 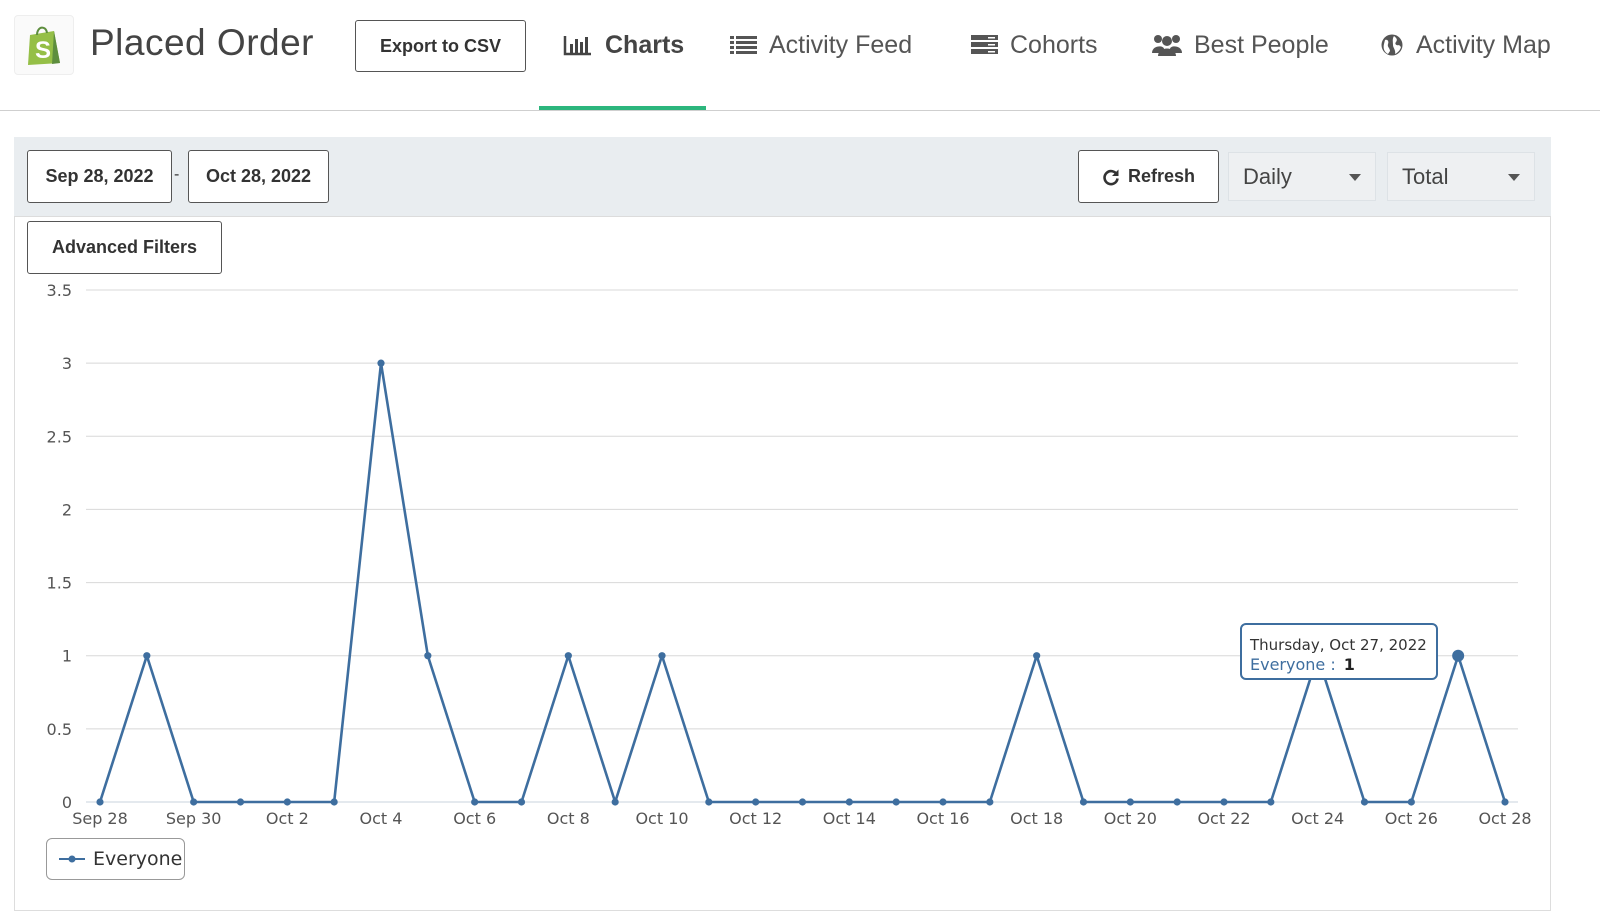 I want to click on bar-chart-icon, so click(x=578, y=45).